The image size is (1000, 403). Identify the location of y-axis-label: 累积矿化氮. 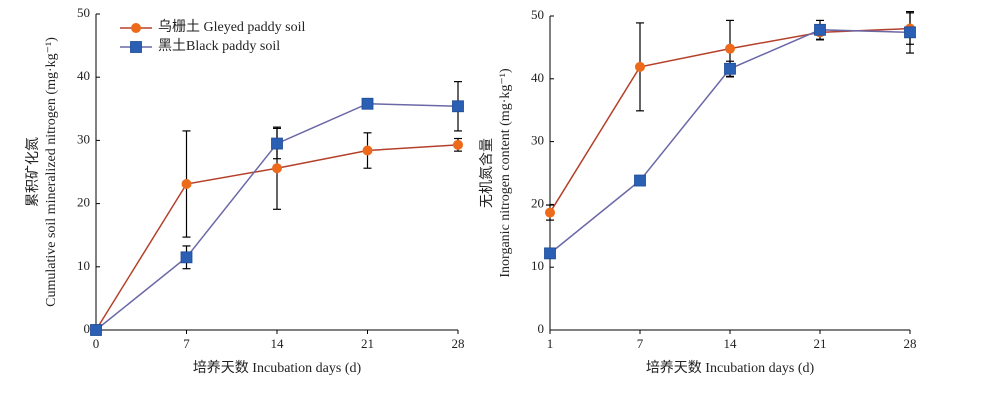
(33, 172).